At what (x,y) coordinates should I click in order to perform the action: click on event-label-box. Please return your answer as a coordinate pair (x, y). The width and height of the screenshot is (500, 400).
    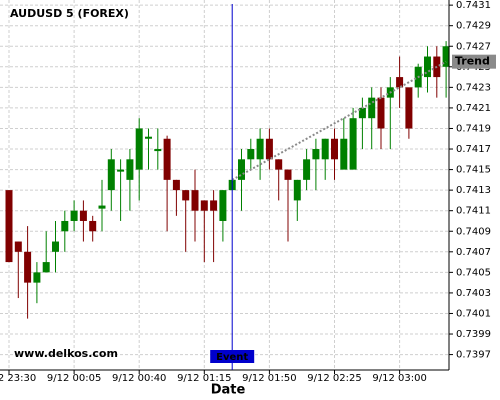
    Looking at the image, I should click on (232, 356).